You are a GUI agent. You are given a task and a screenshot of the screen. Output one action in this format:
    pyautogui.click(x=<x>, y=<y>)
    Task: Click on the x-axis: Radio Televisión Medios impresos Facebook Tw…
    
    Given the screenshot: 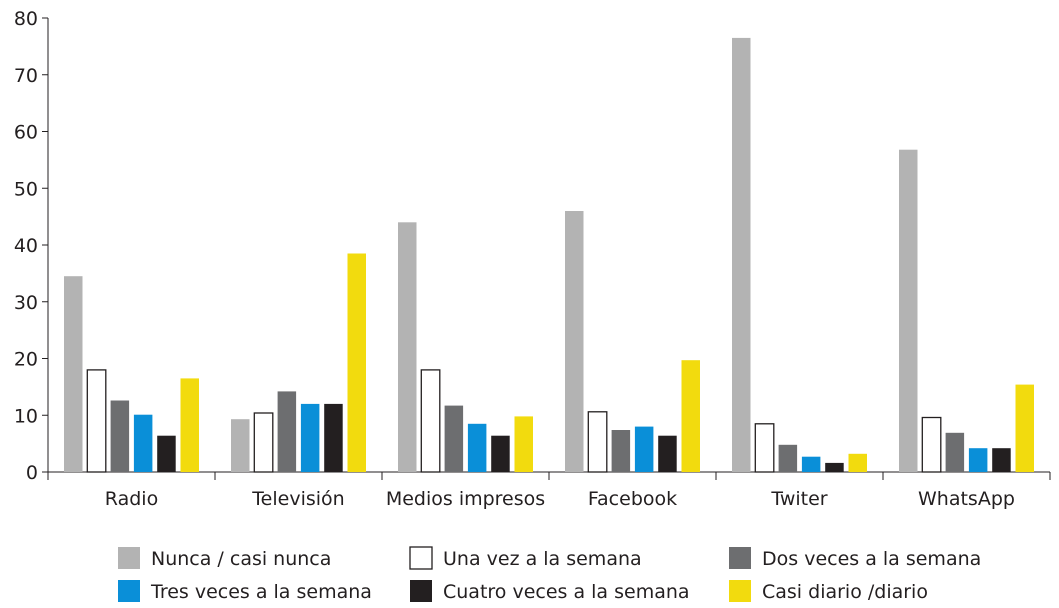 What is the action you would take?
    pyautogui.click(x=549, y=490)
    